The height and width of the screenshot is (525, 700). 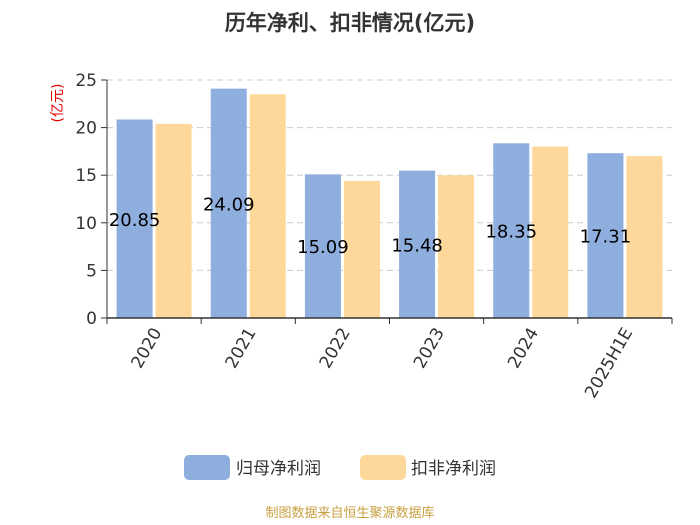 What do you see at coordinates (86, 81) in the screenshot?
I see `y-tick-label: 25` at bounding box center [86, 81].